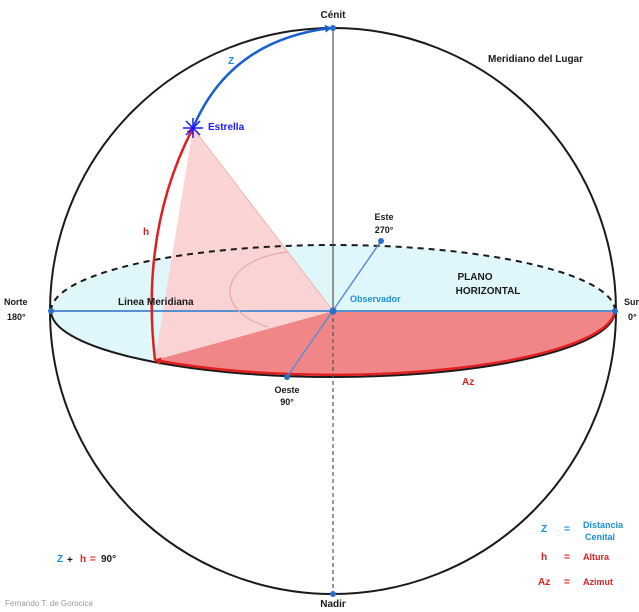 This screenshot has height=612, width=639. What do you see at coordinates (49, 603) in the screenshot?
I see `author-credit: Fernando T. de Gorocica` at bounding box center [49, 603].